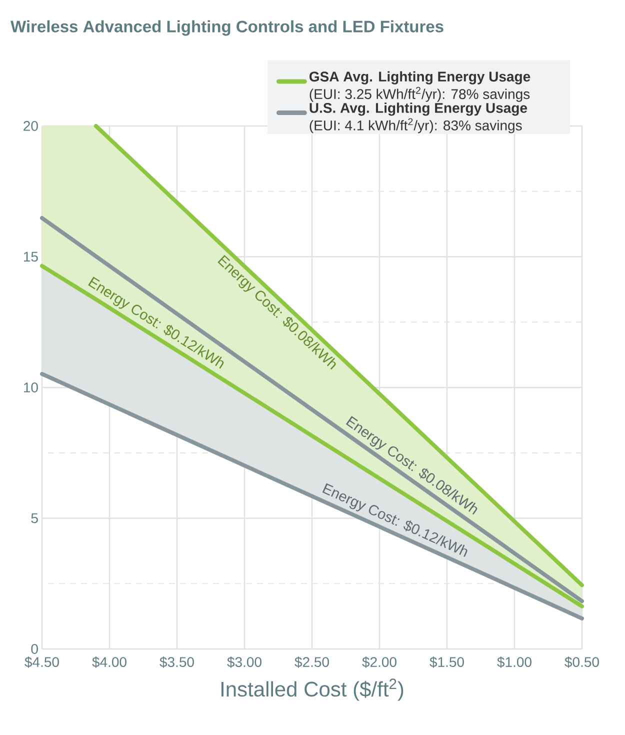 This screenshot has height=735, width=625. I want to click on x-tick-label: $3.00, so click(244, 662).